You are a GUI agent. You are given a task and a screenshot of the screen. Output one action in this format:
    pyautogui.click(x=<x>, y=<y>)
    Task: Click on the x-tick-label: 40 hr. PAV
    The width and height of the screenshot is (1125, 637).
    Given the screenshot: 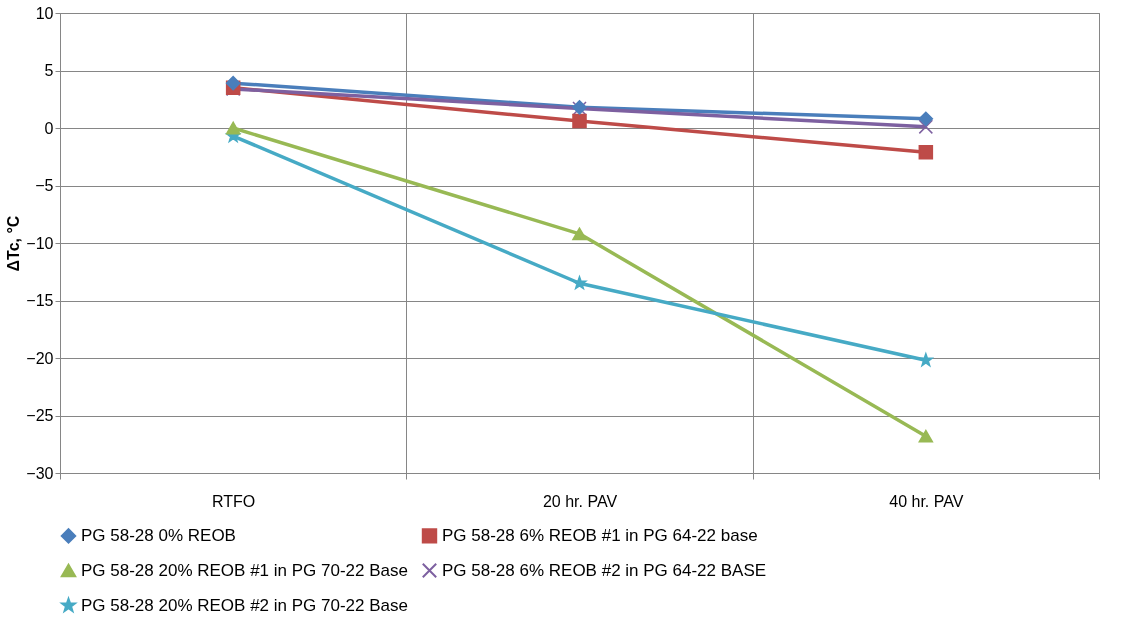 What is the action you would take?
    pyautogui.click(x=926, y=501)
    